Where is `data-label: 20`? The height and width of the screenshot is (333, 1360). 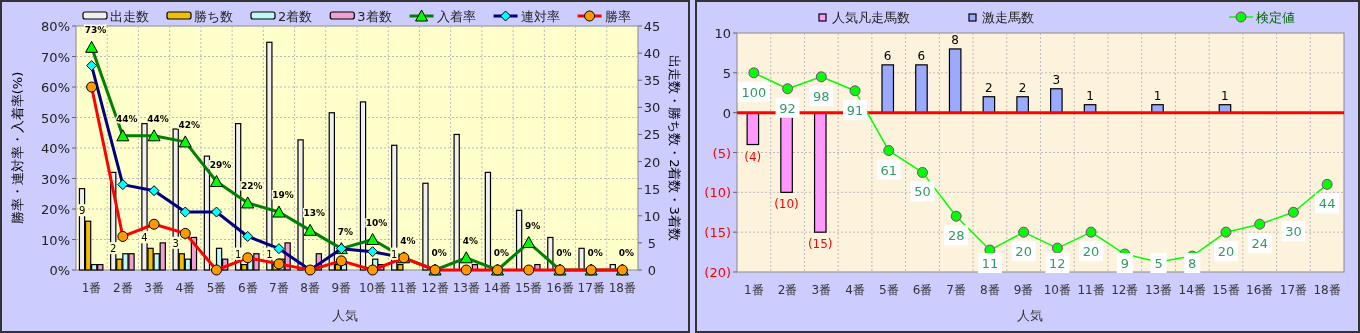 data-label: 20 is located at coordinates (1091, 252).